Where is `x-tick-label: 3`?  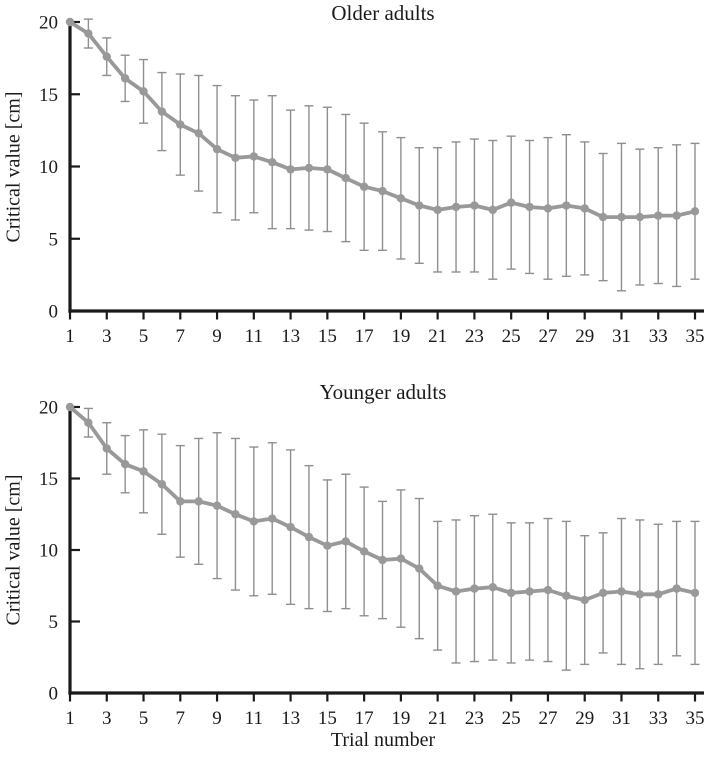
x-tick-label: 3 is located at coordinates (107, 336).